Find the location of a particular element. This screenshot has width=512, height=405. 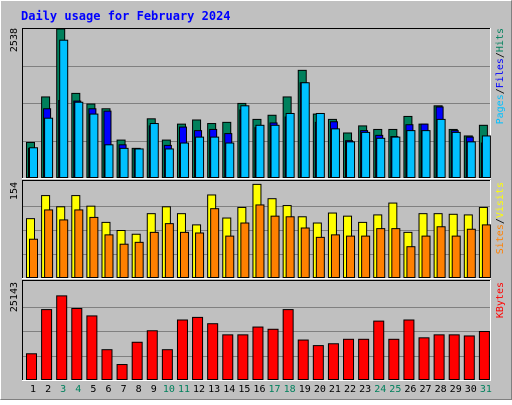

day-tick-label: 15 is located at coordinates (244, 389).